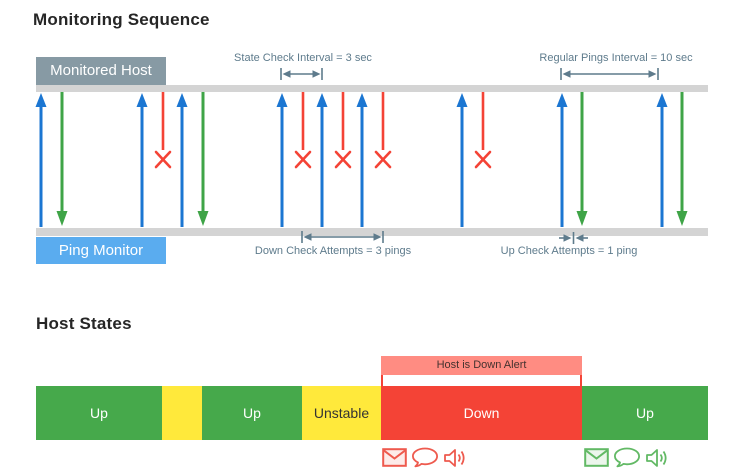  What do you see at coordinates (333, 251) in the screenshot?
I see `annotation-down-check-attempts: Down Check Attempts = 3 pings` at bounding box center [333, 251].